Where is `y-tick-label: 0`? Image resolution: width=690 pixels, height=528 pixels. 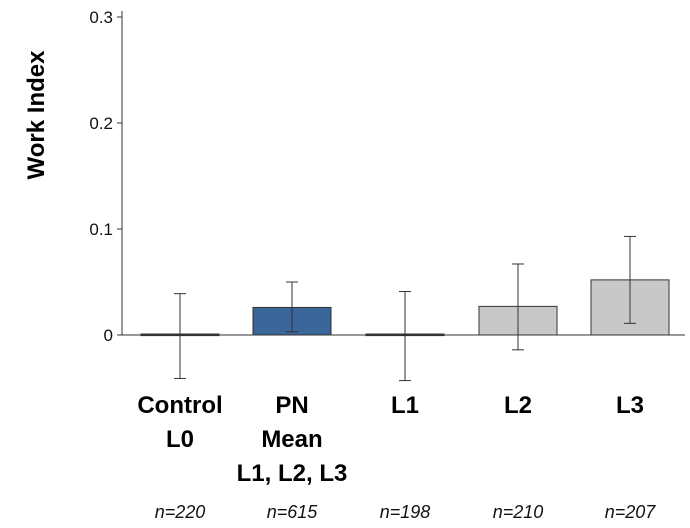
y-tick-label: 0 is located at coordinates (108, 335).